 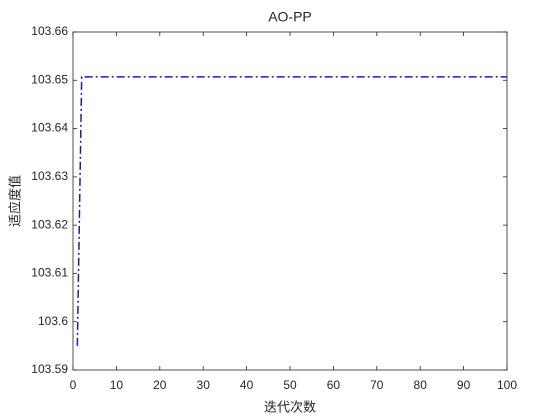 What do you see at coordinates (49, 128) in the screenshot?
I see `y-tick-label: 103.64` at bounding box center [49, 128].